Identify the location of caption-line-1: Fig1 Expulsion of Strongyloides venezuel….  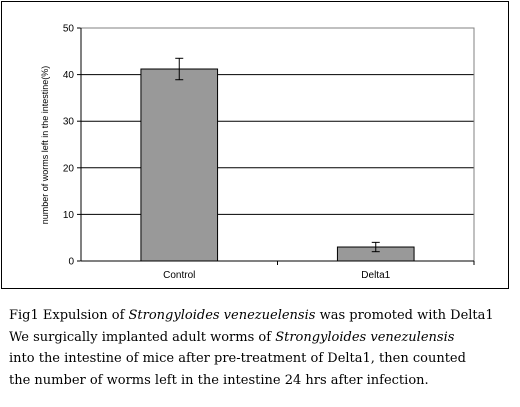
(261, 316).